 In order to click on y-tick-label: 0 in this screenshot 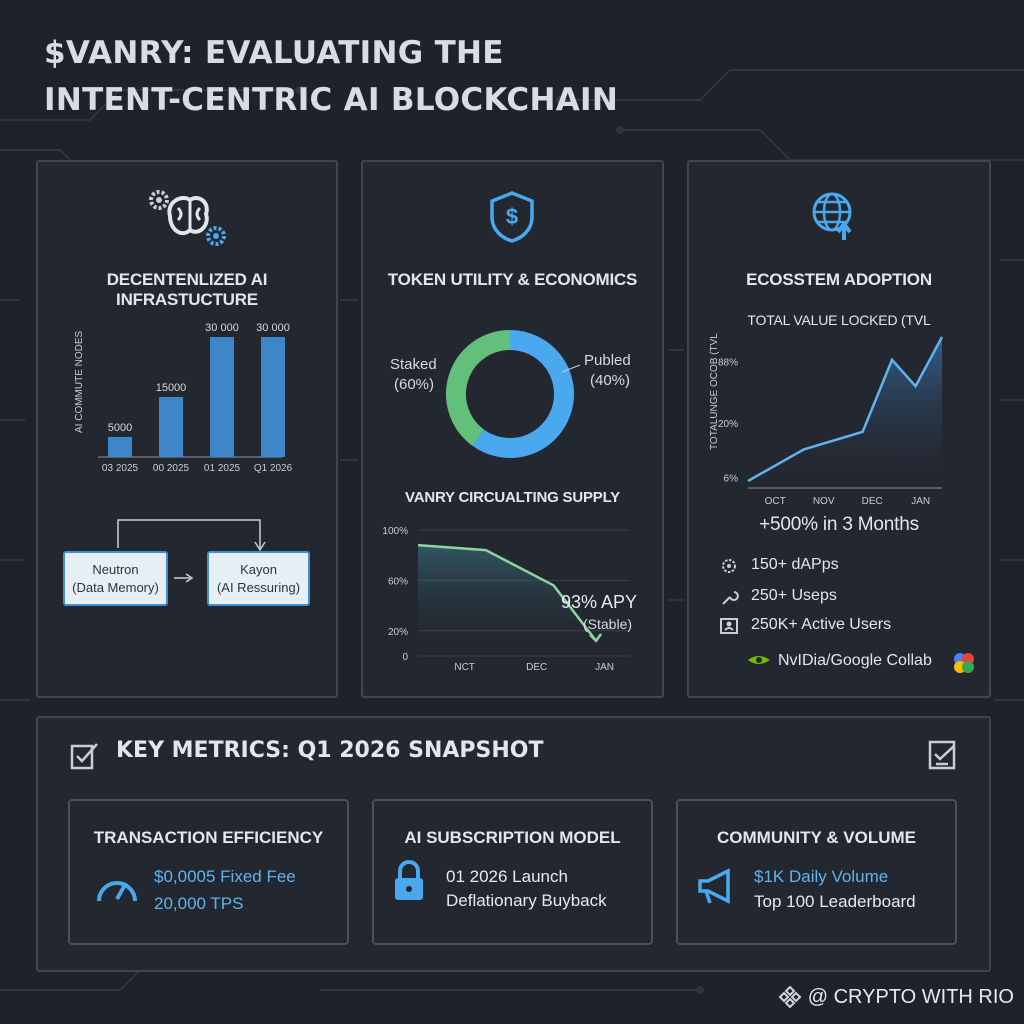, I will do `click(405, 657)`.